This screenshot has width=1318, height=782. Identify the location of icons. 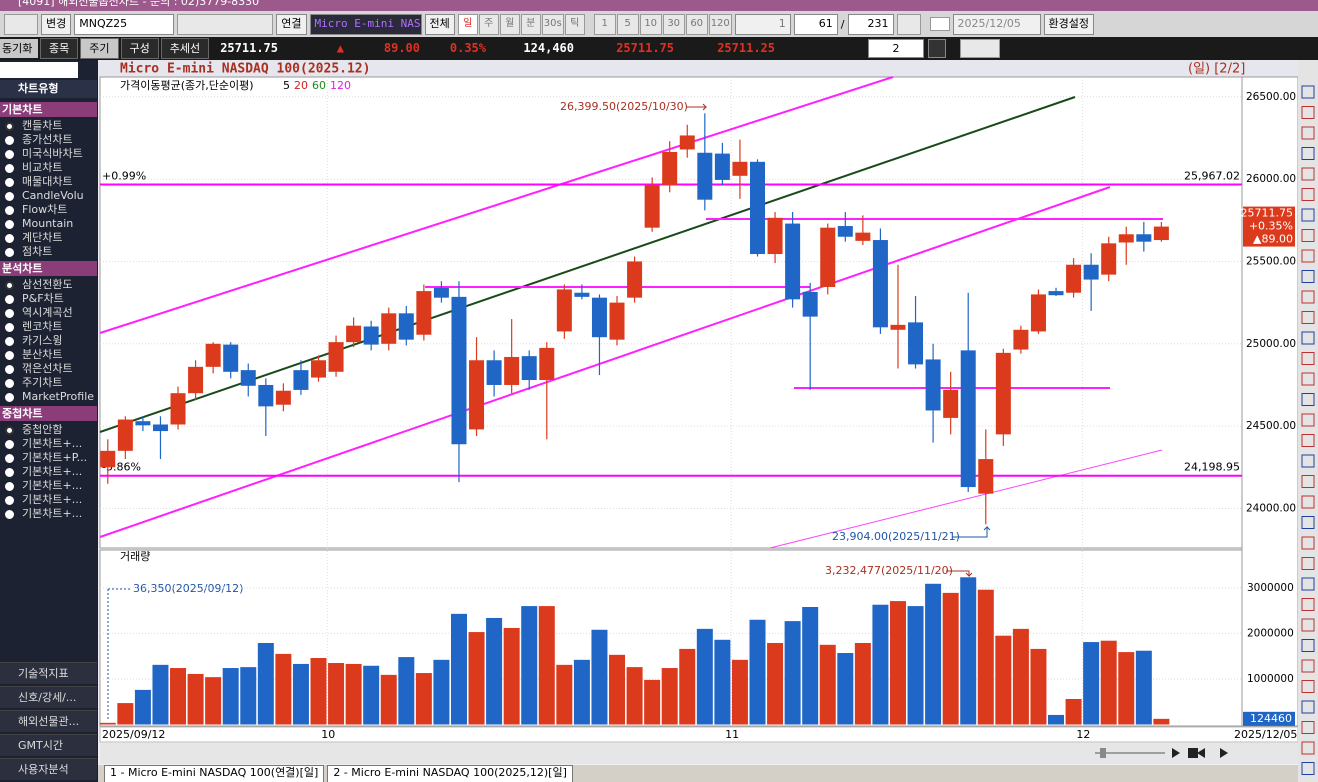
(980, 48).